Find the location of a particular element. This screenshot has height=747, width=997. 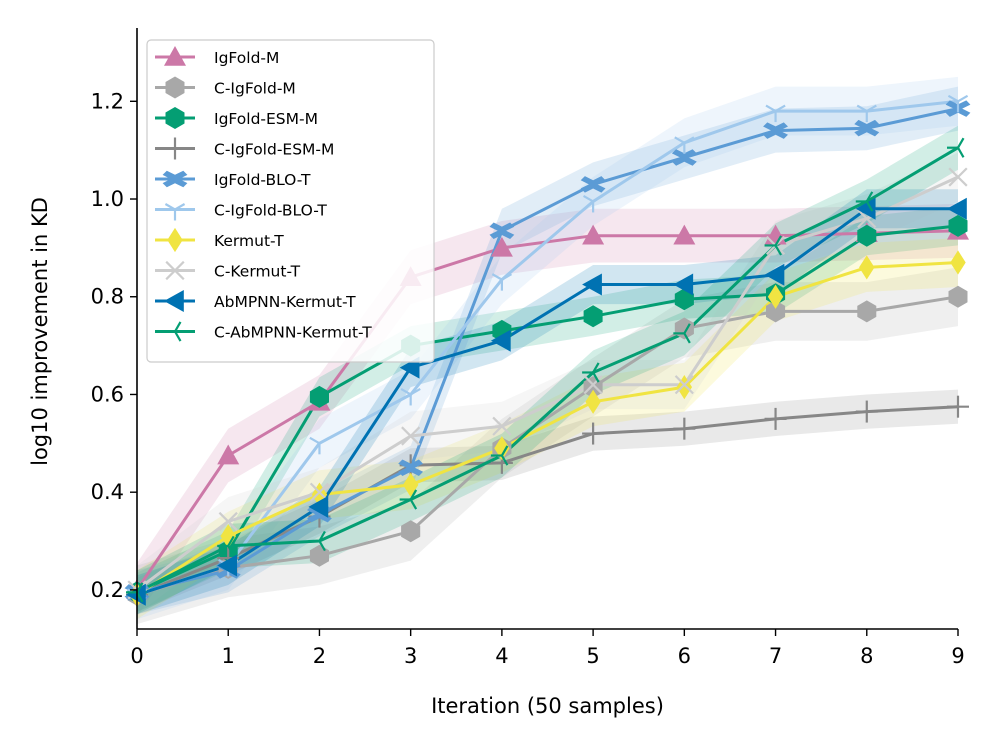

x-tick-label: 6 is located at coordinates (684, 656).